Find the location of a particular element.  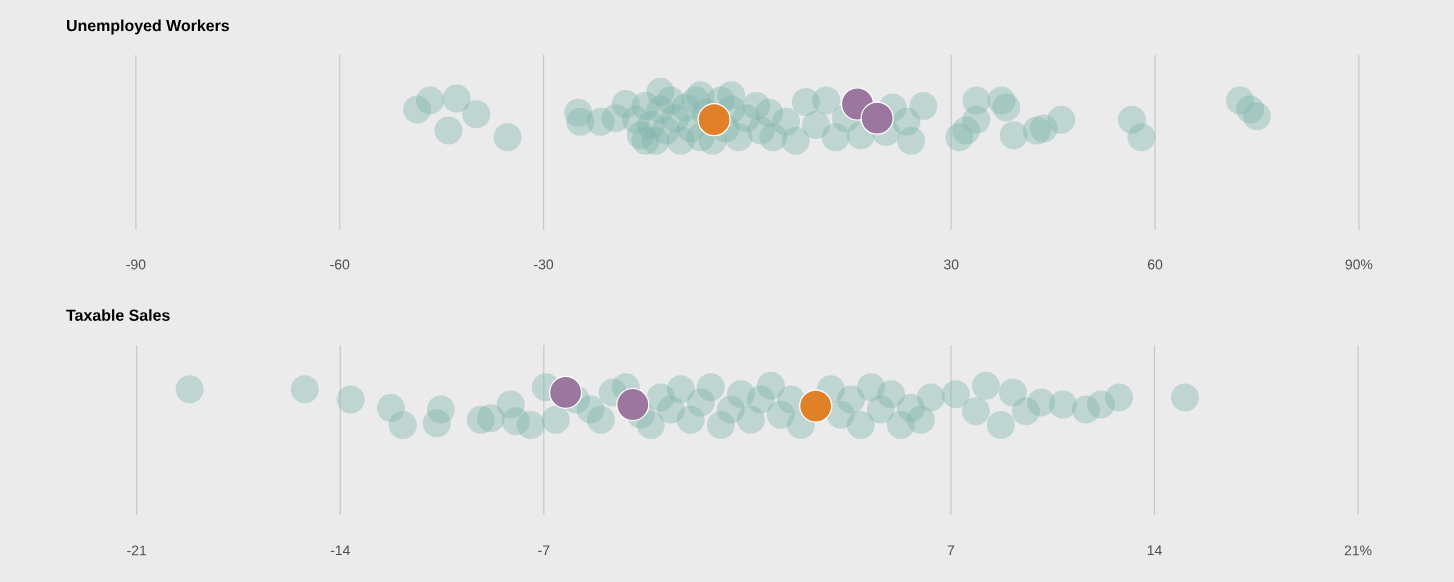

x-tick-label: -14 is located at coordinates (340, 550).